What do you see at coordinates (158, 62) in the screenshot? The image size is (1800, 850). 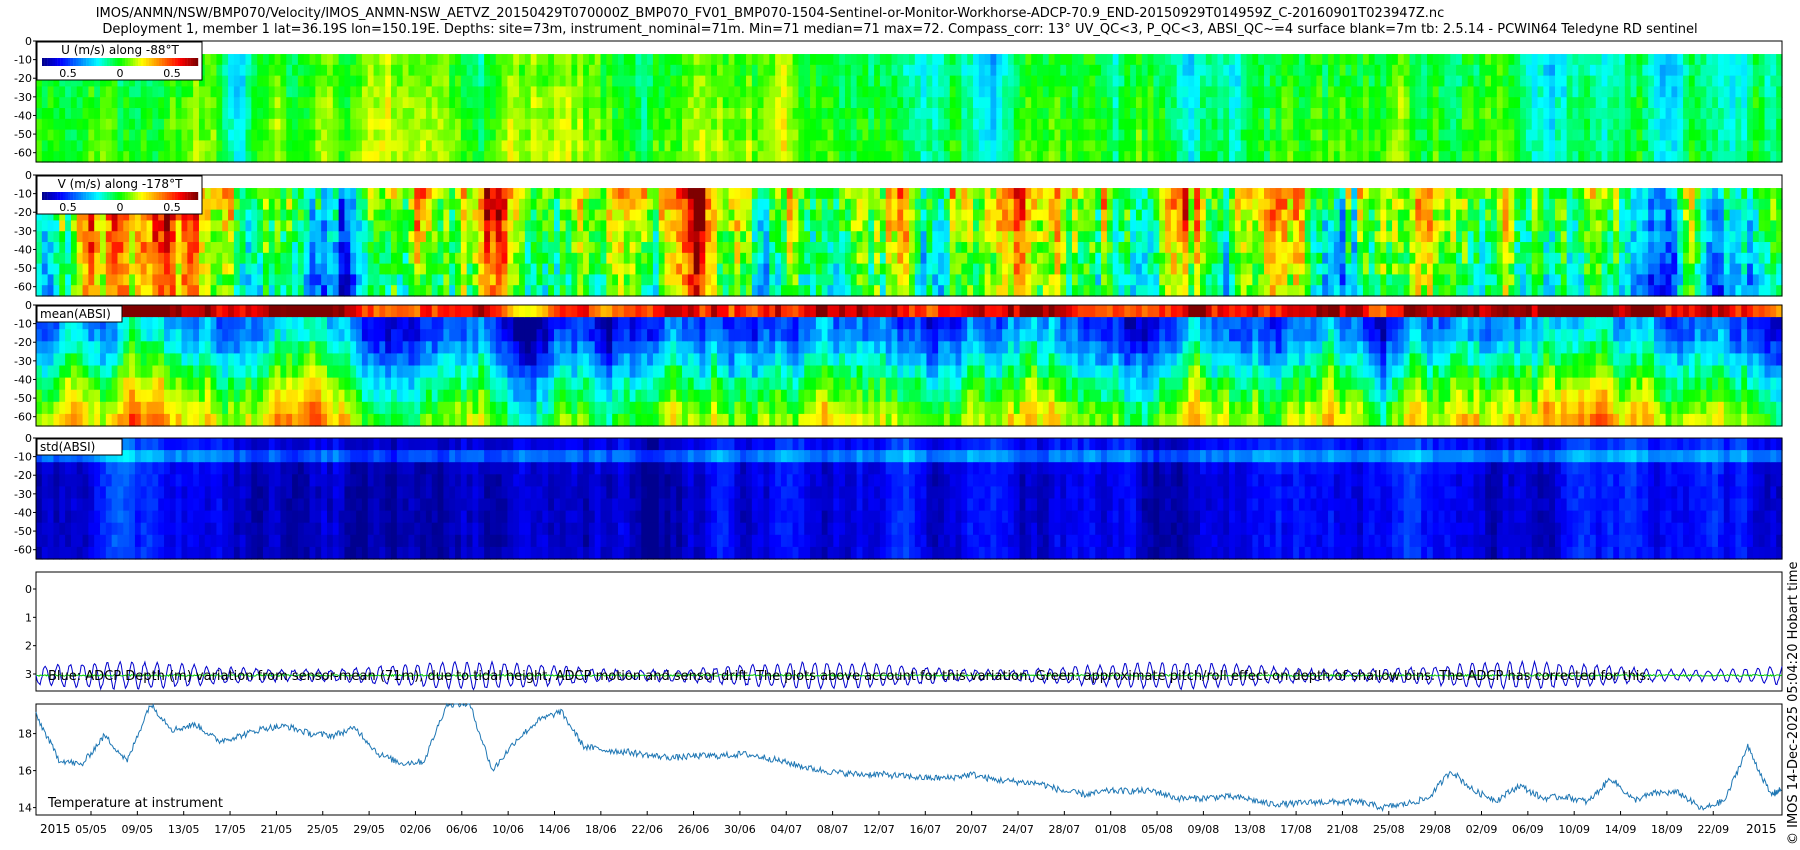 I see `colorbar-swatch` at bounding box center [158, 62].